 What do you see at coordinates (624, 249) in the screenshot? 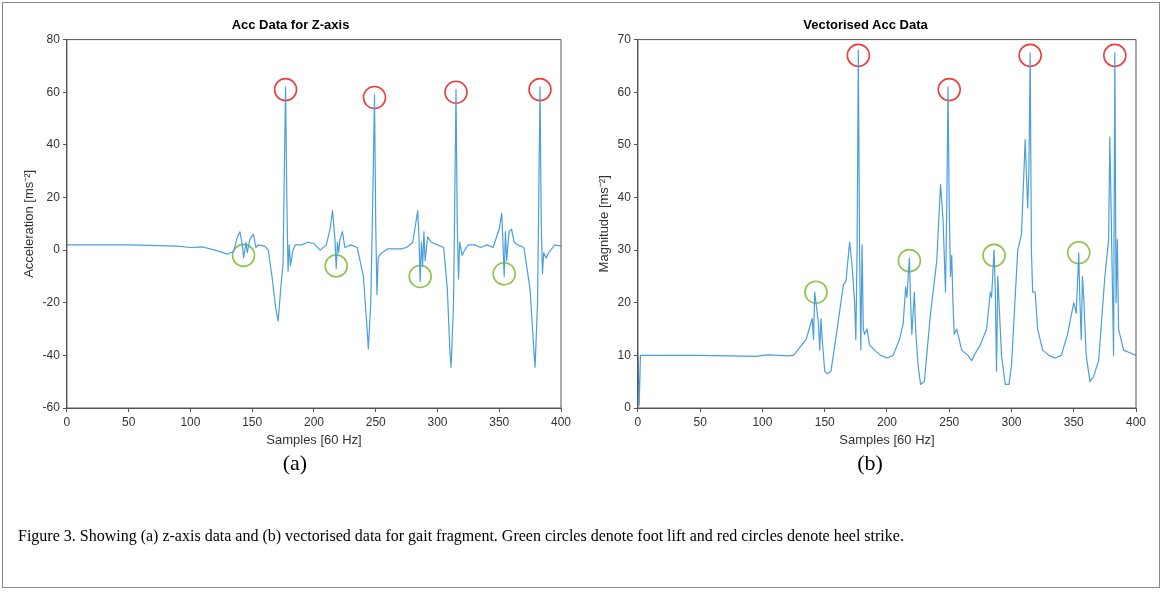
I see `y-tick-label: 30` at bounding box center [624, 249].